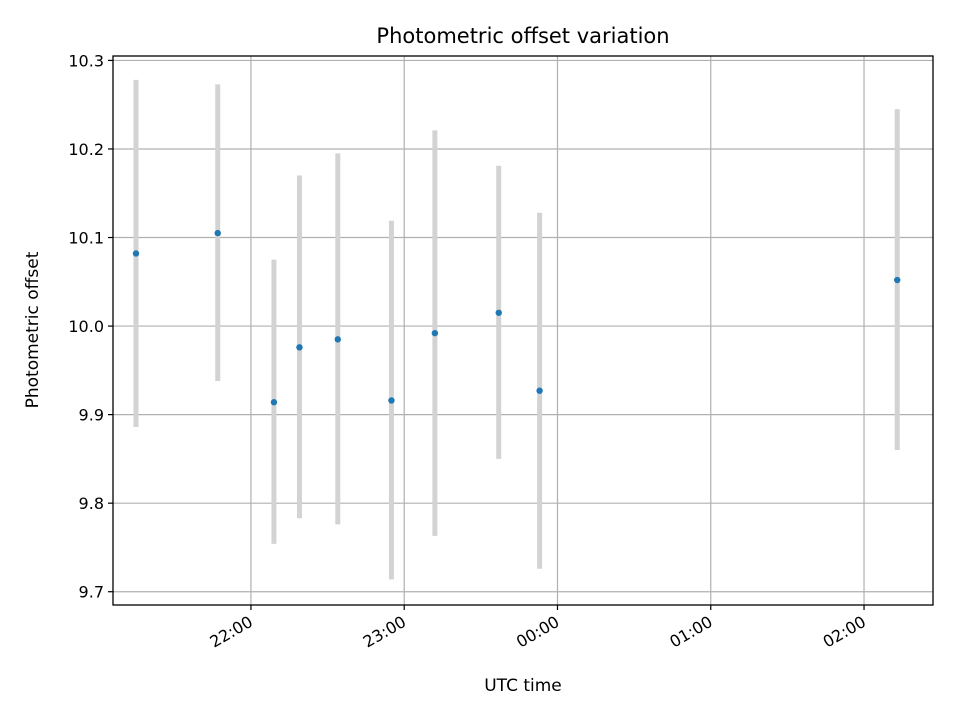 This screenshot has width=960, height=720. Describe the element at coordinates (86, 326) in the screenshot. I see `y-tick-label: 10.0` at that location.